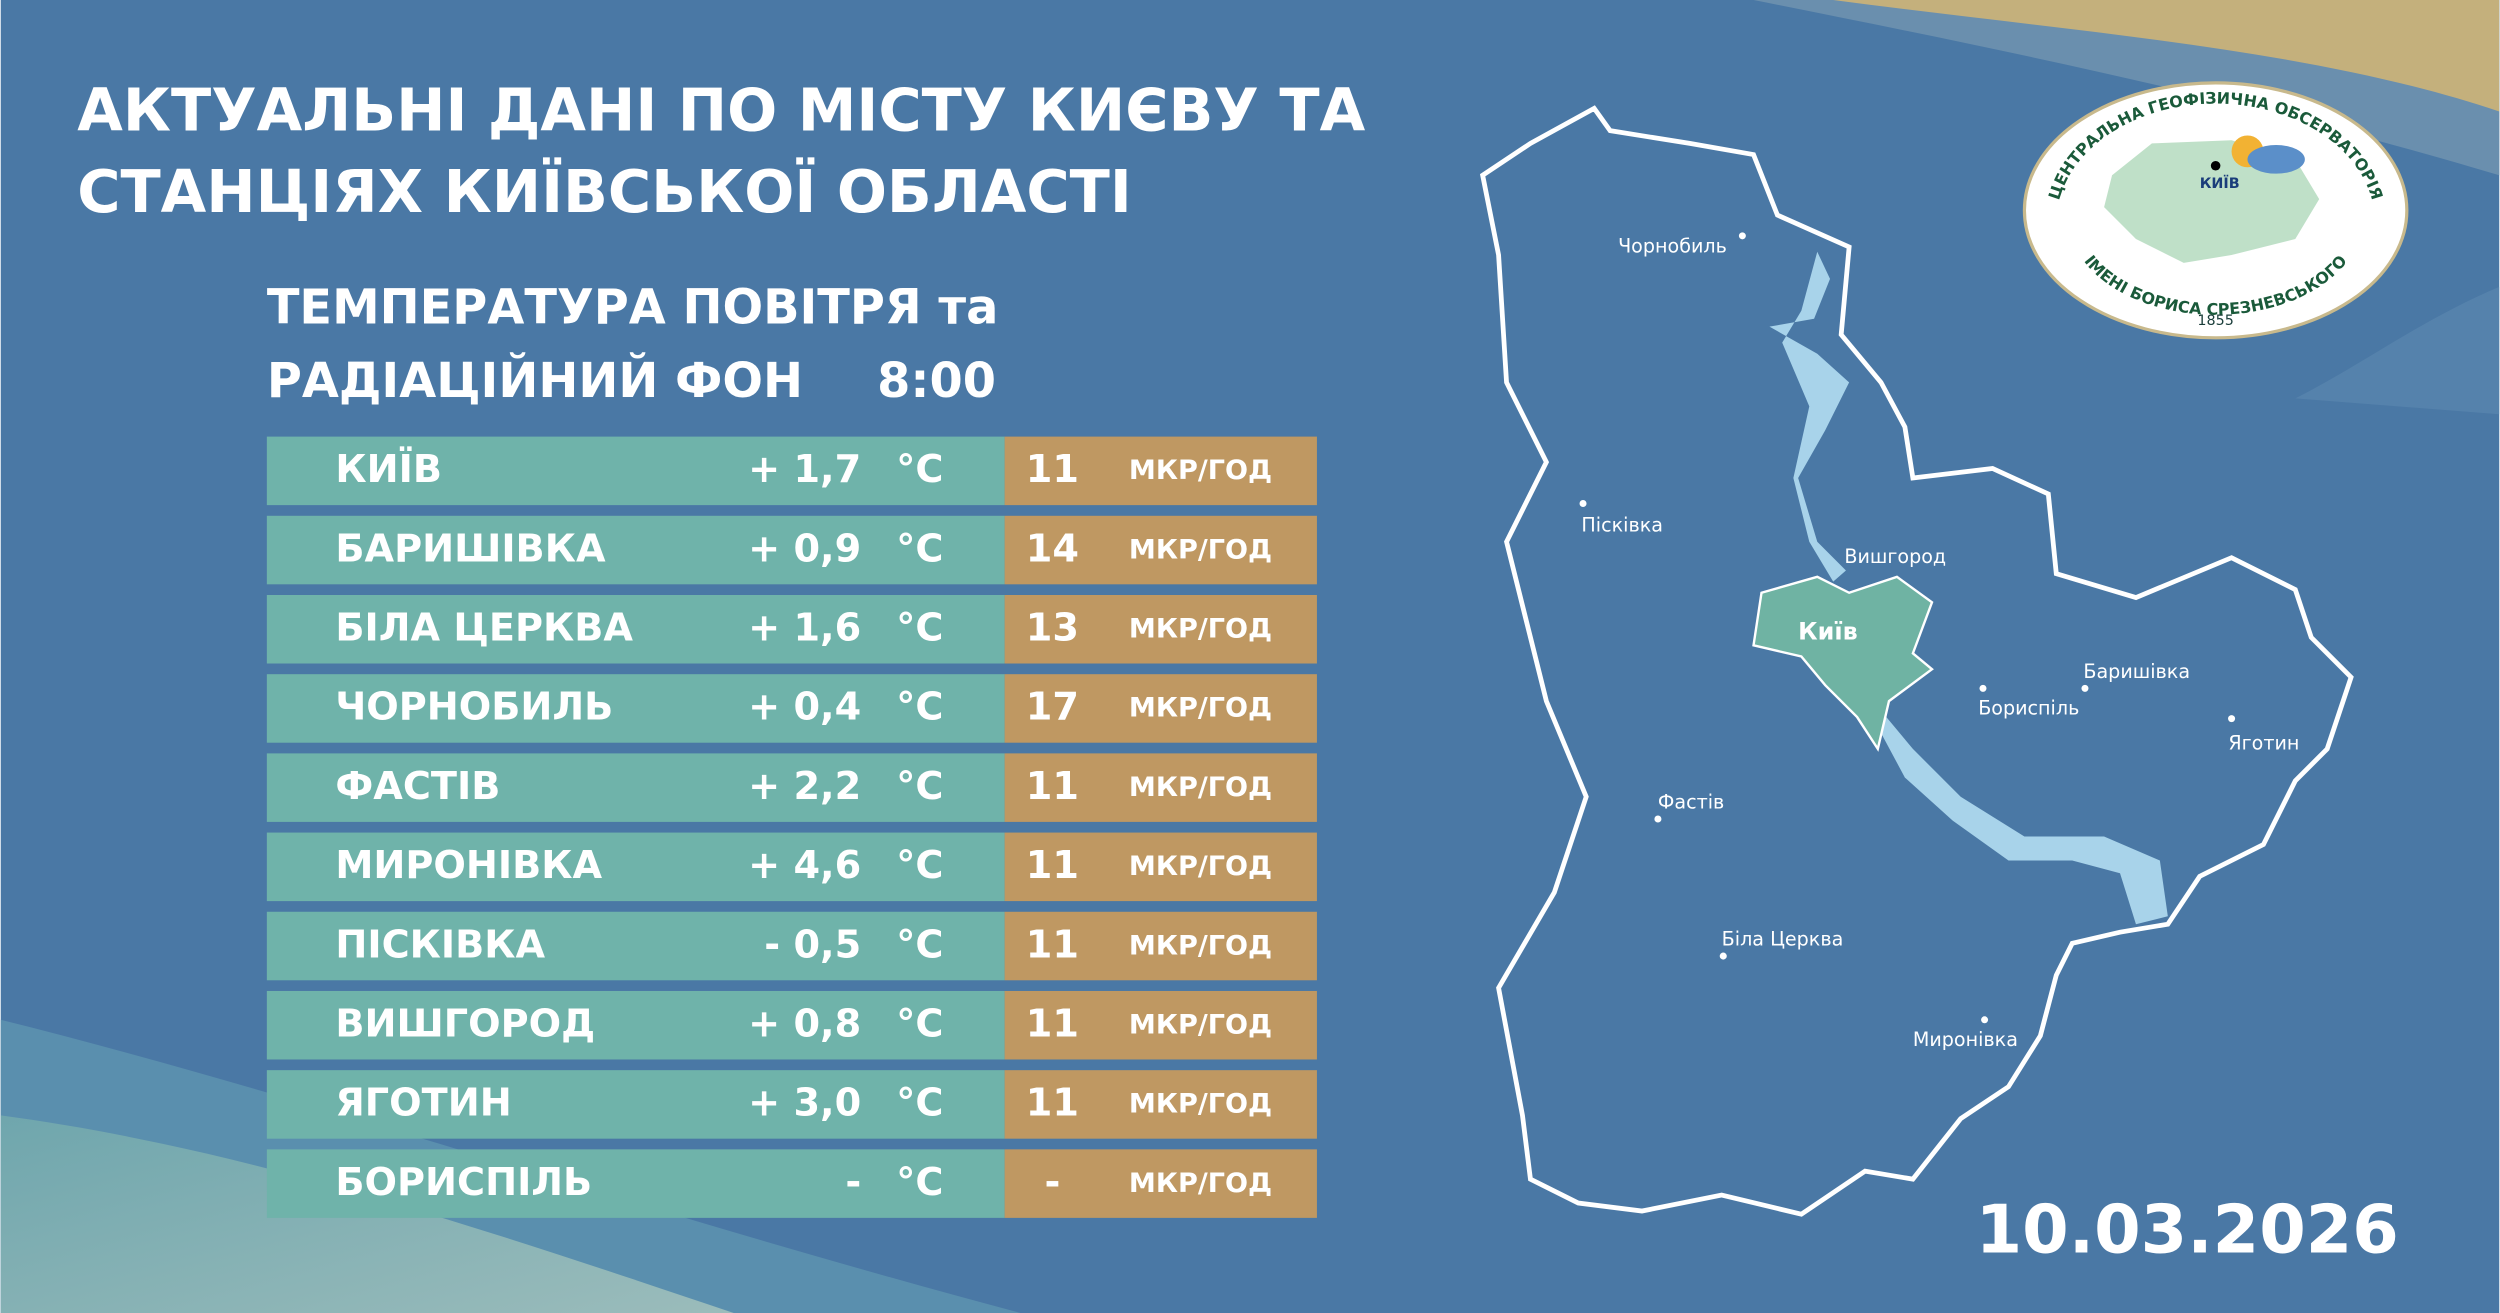 Image resolution: width=2500 pixels, height=1313 pixels. I want to click on station-name: ЧОРНОБИЛЬ, so click(474, 708).